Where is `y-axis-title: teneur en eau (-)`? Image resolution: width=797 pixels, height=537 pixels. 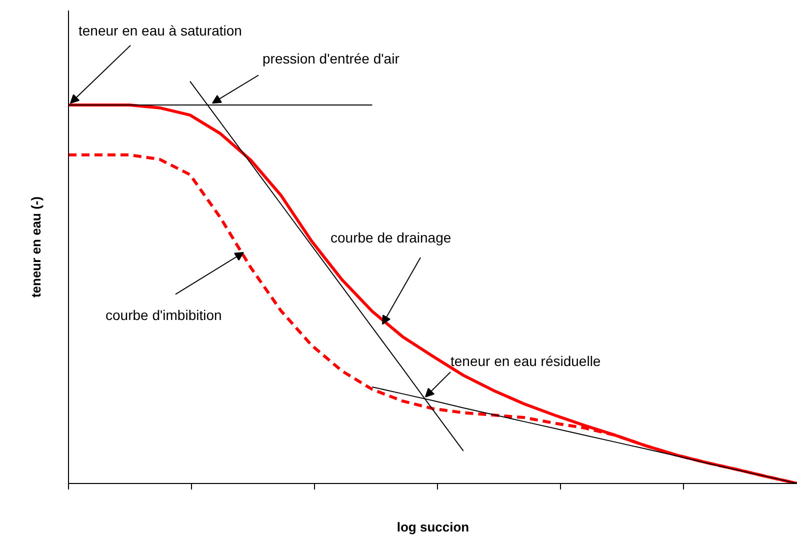 y-axis-title: teneur en eau (-) is located at coordinates (36, 247).